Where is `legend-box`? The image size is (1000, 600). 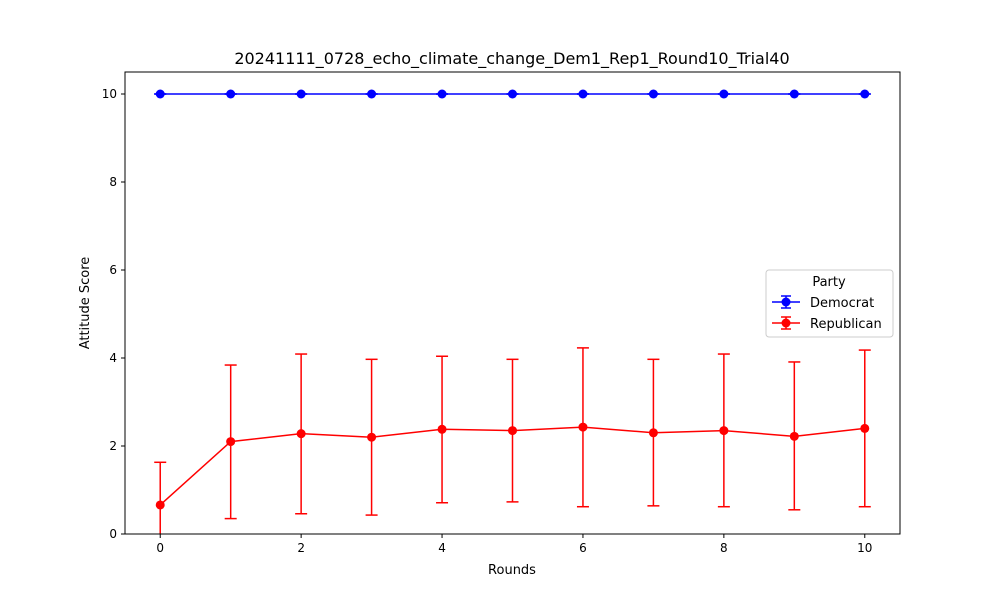 legend-box is located at coordinates (829, 303).